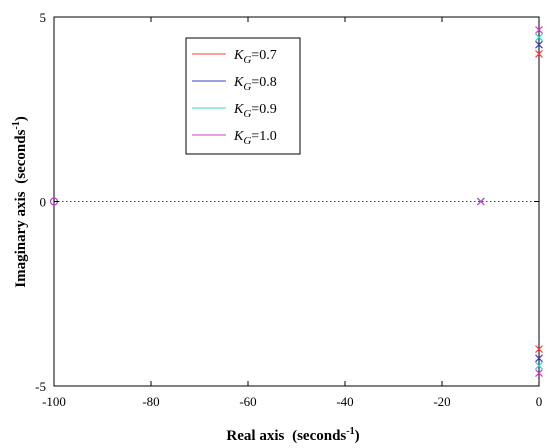  Describe the element at coordinates (255, 57) in the screenshot. I see `legend-label: KG=0.7` at that location.